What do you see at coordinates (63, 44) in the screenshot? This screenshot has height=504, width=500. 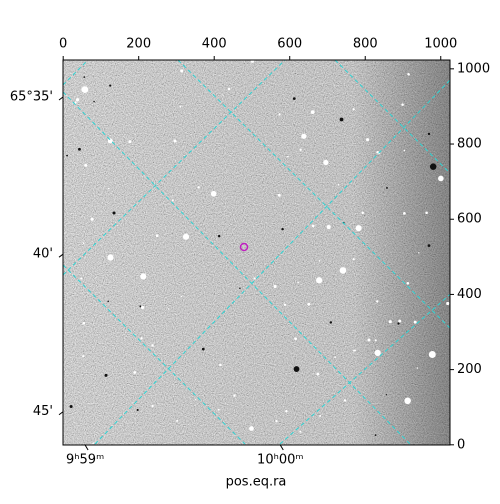 I see `x-tick-label: 0` at bounding box center [63, 44].